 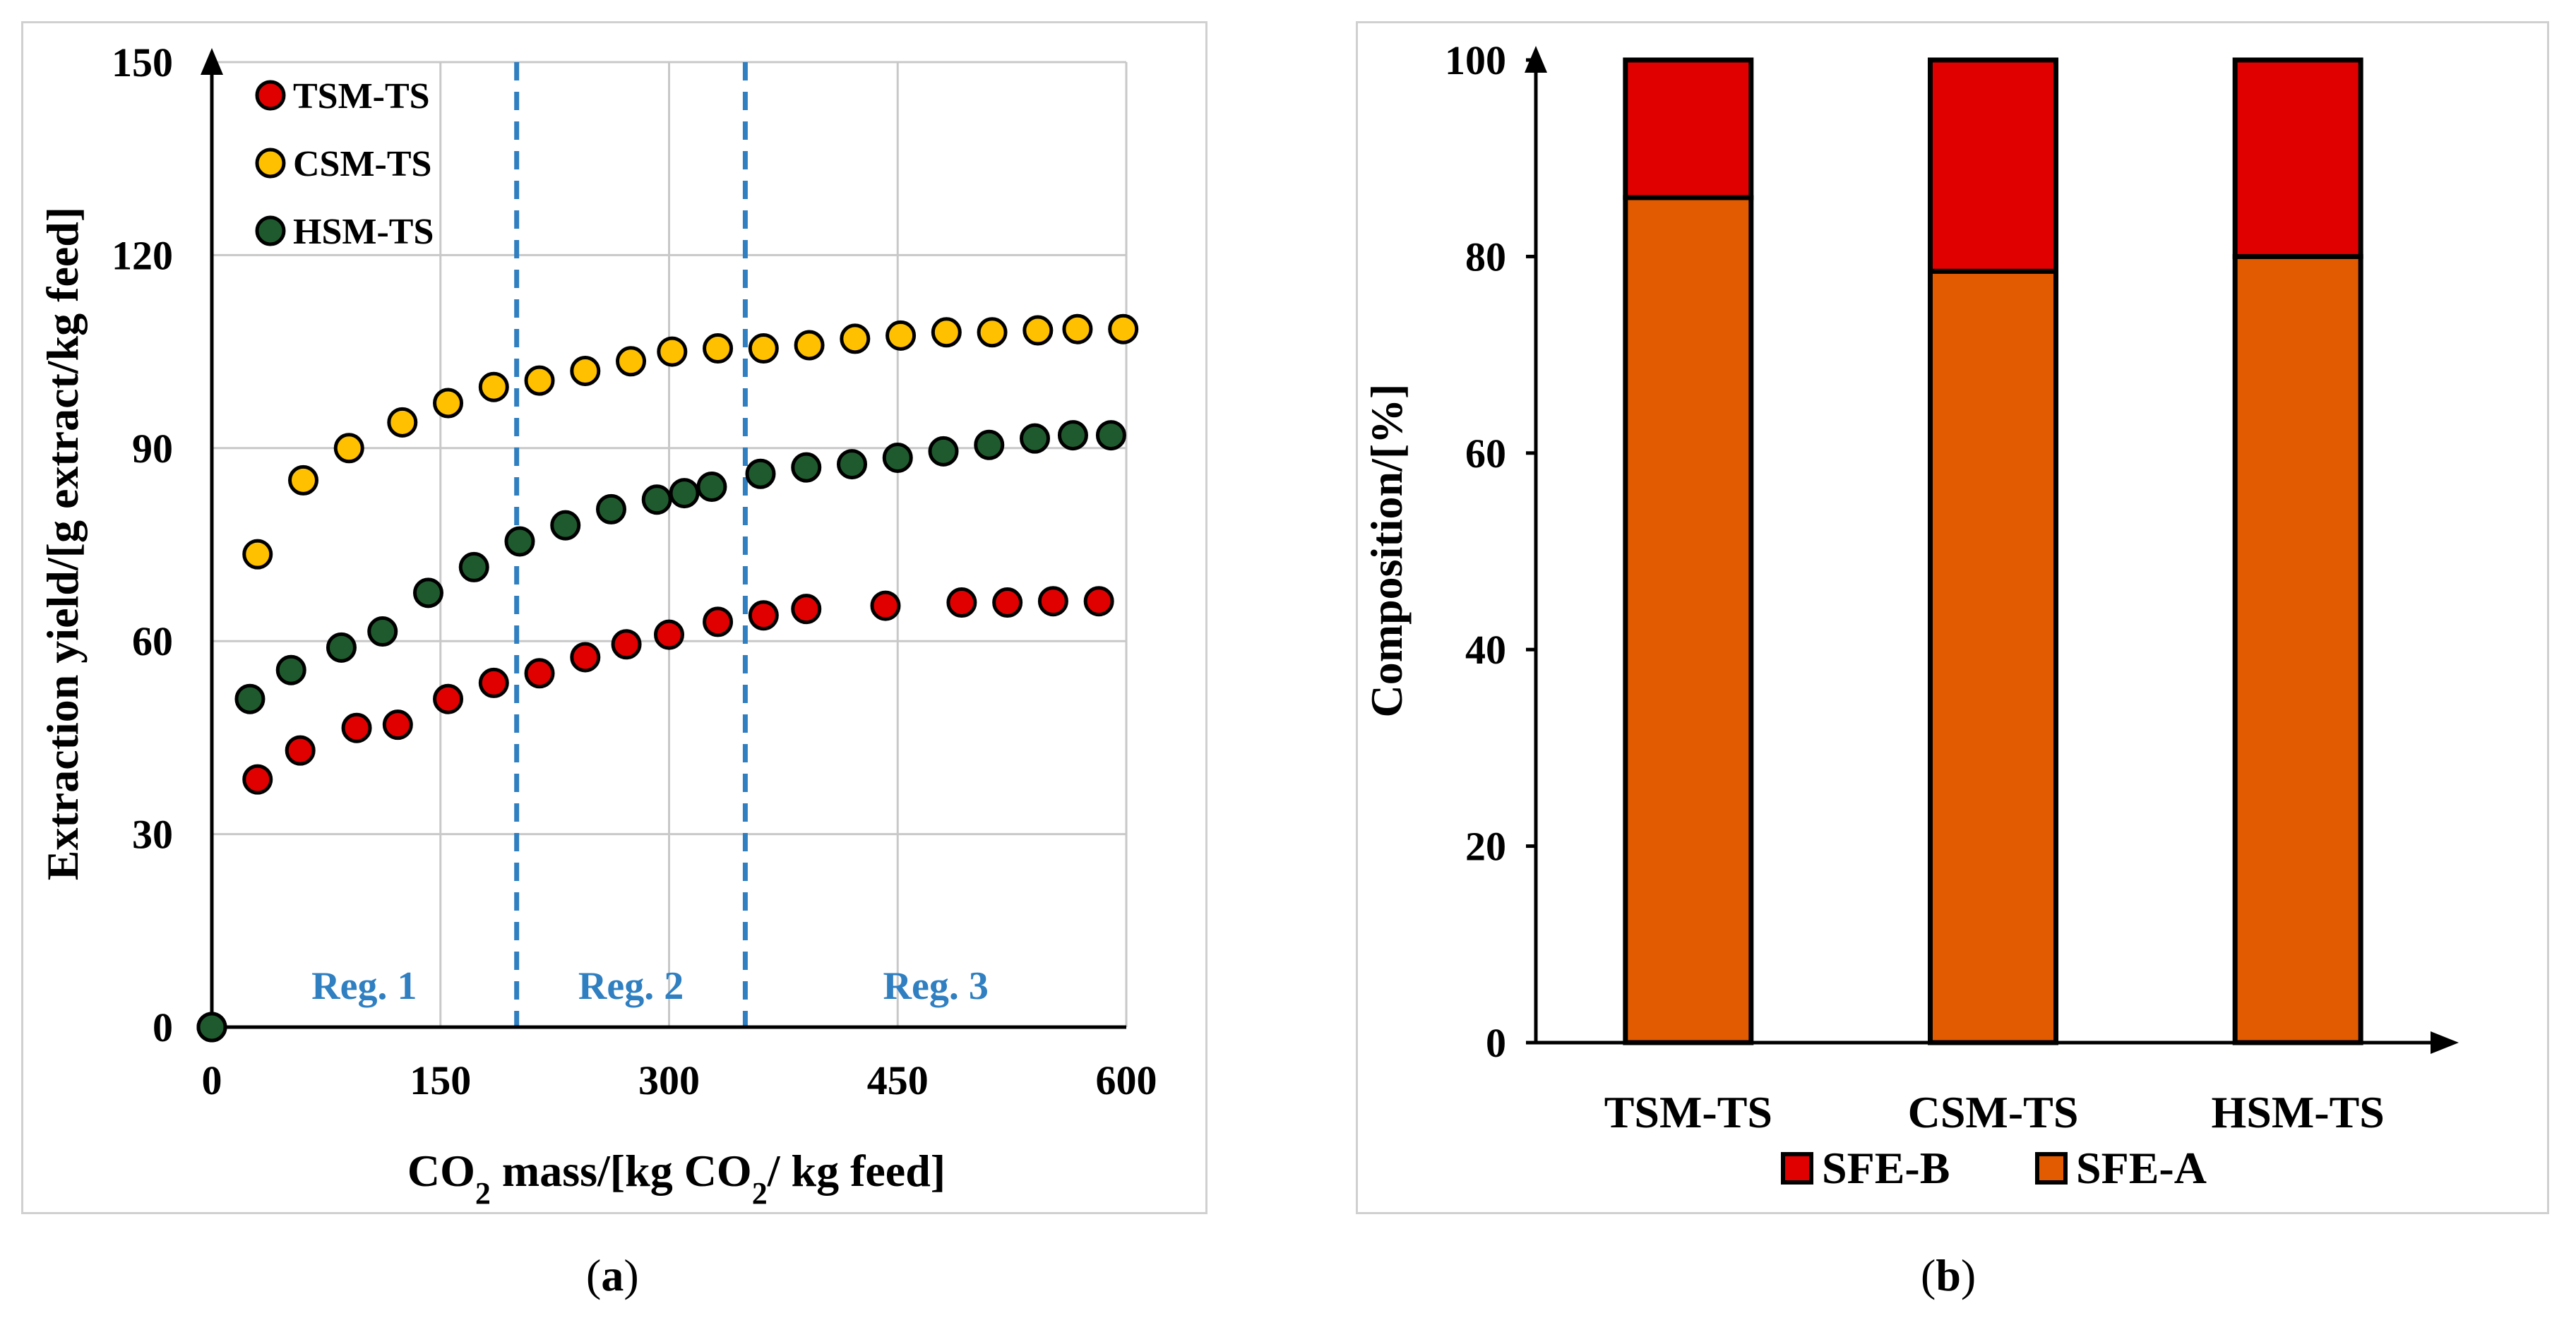 I want to click on y-tick-label-120: 120, so click(x=142, y=255).